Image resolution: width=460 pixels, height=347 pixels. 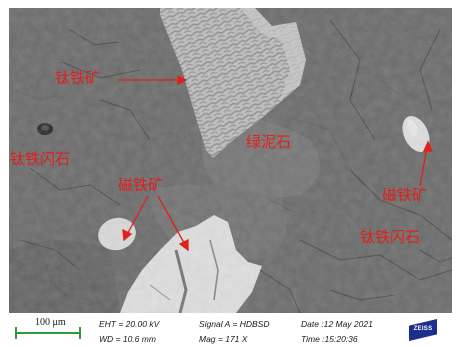 What do you see at coordinates (223, 339) in the screenshot?
I see `mag-value: Mag = 171 X` at bounding box center [223, 339].